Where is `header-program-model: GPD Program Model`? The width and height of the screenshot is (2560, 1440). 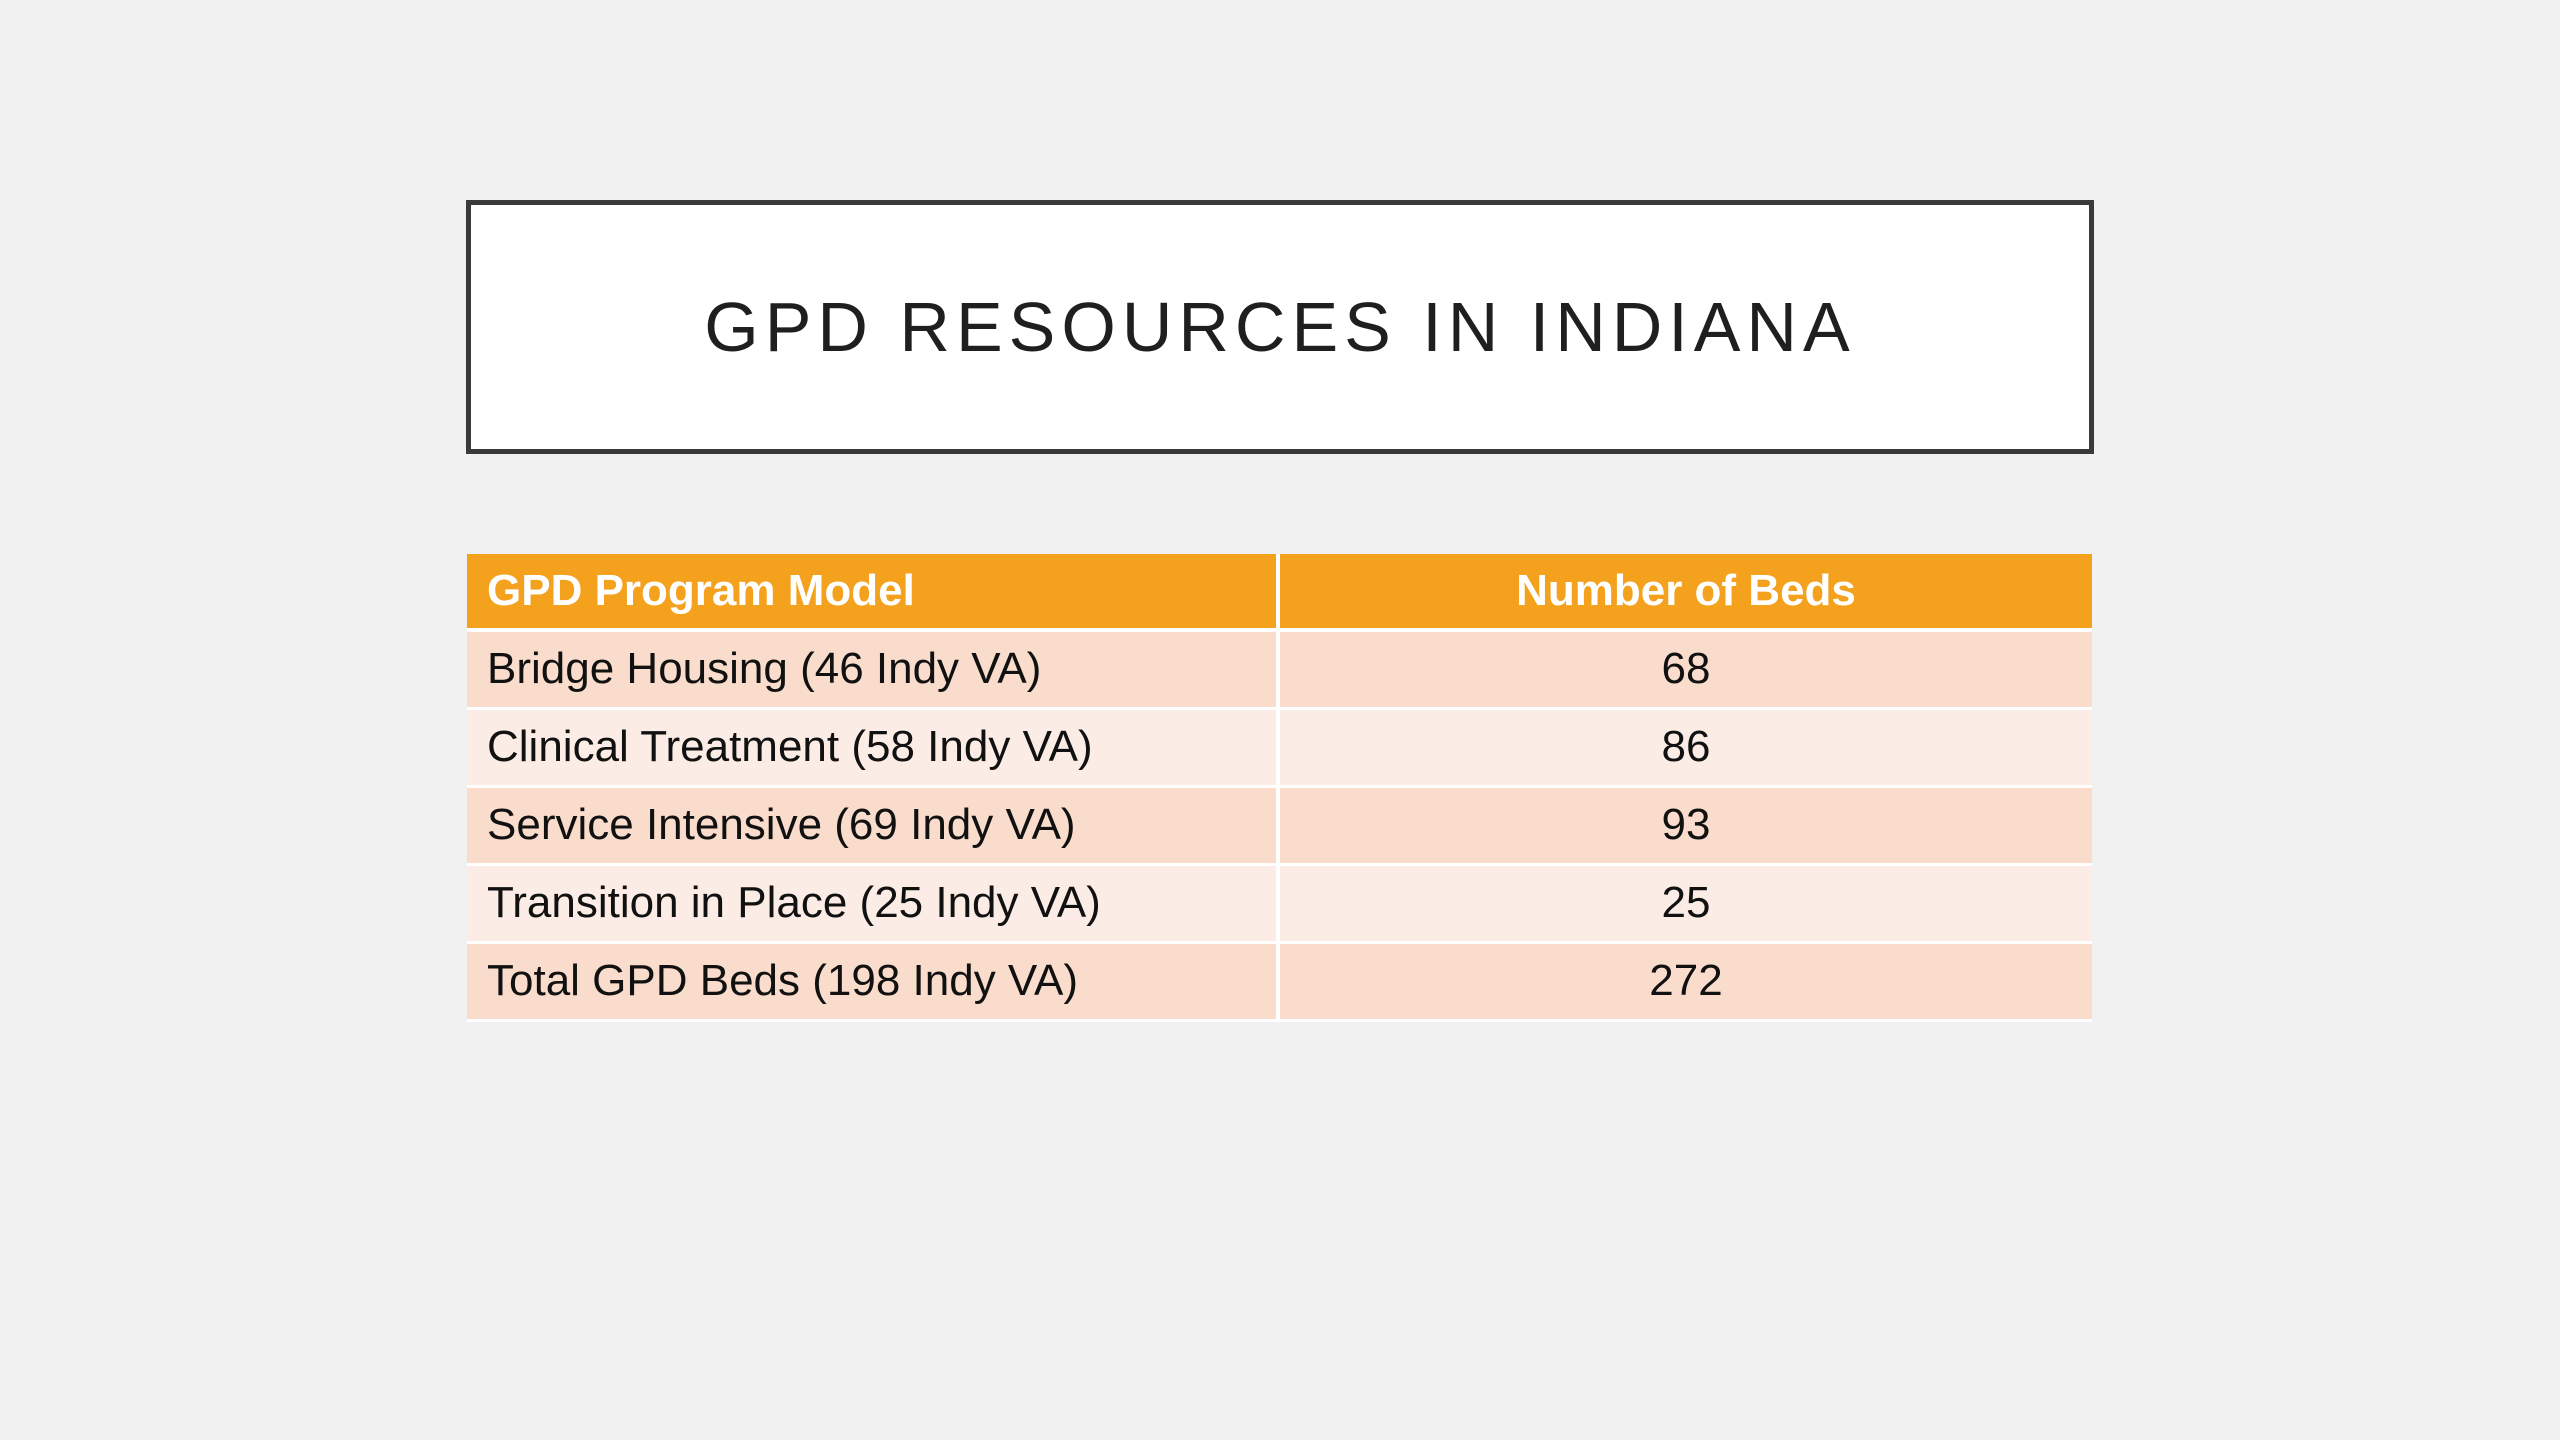
header-program-model: GPD Program Model is located at coordinates (872, 593).